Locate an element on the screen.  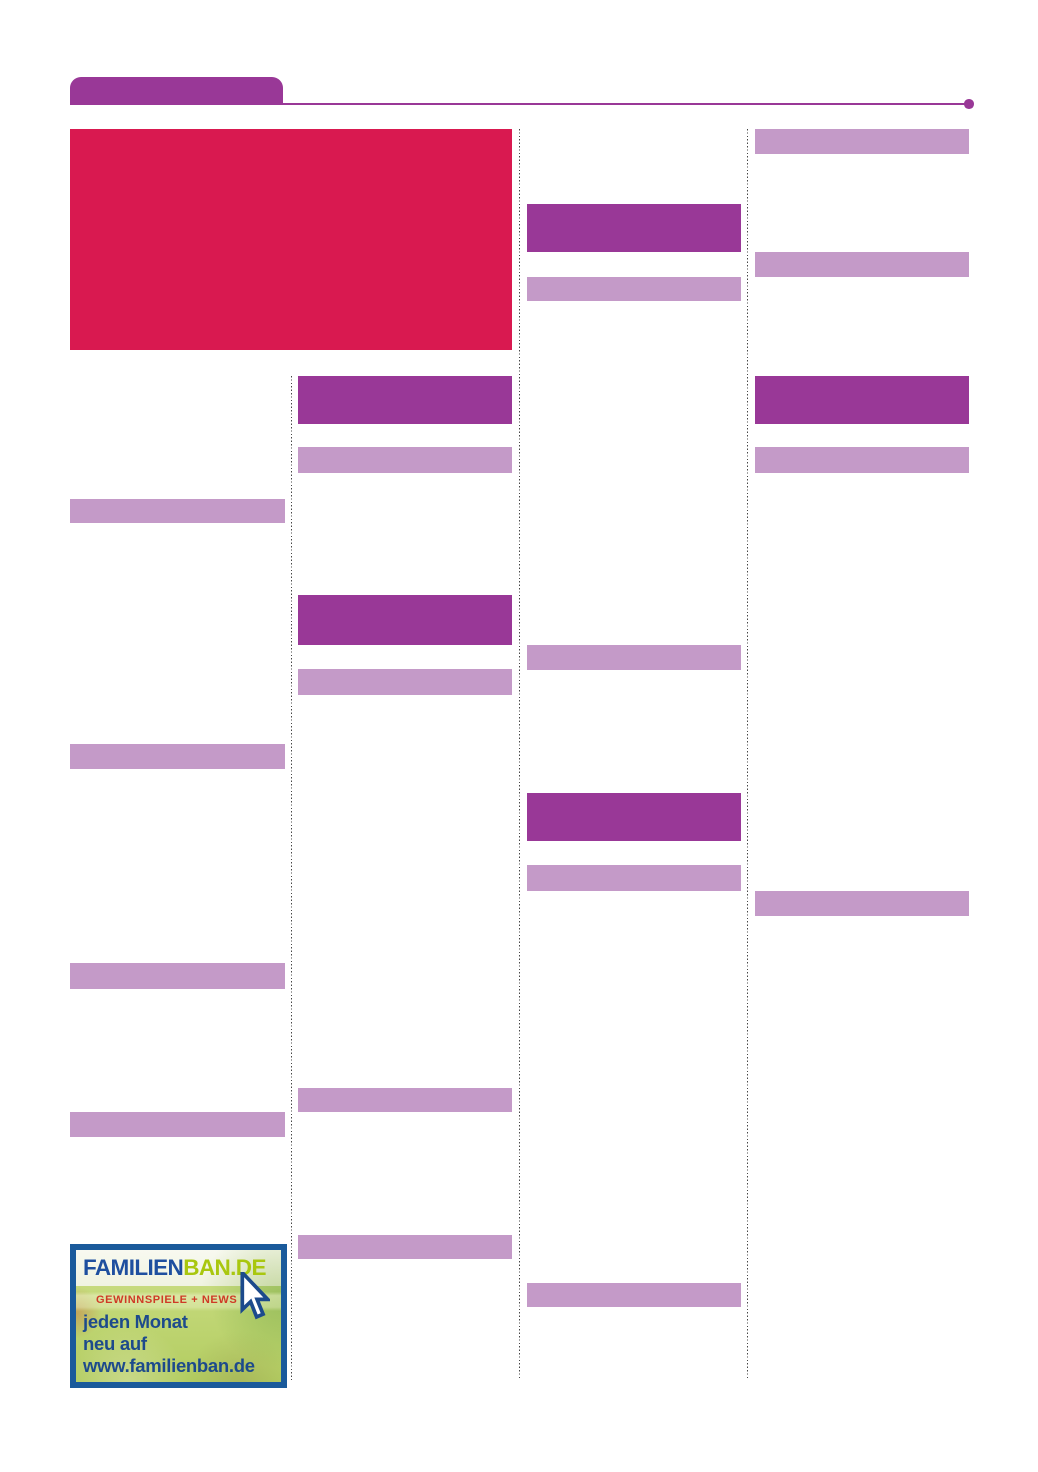
header-rule-end-dot is located at coordinates (969, 104).